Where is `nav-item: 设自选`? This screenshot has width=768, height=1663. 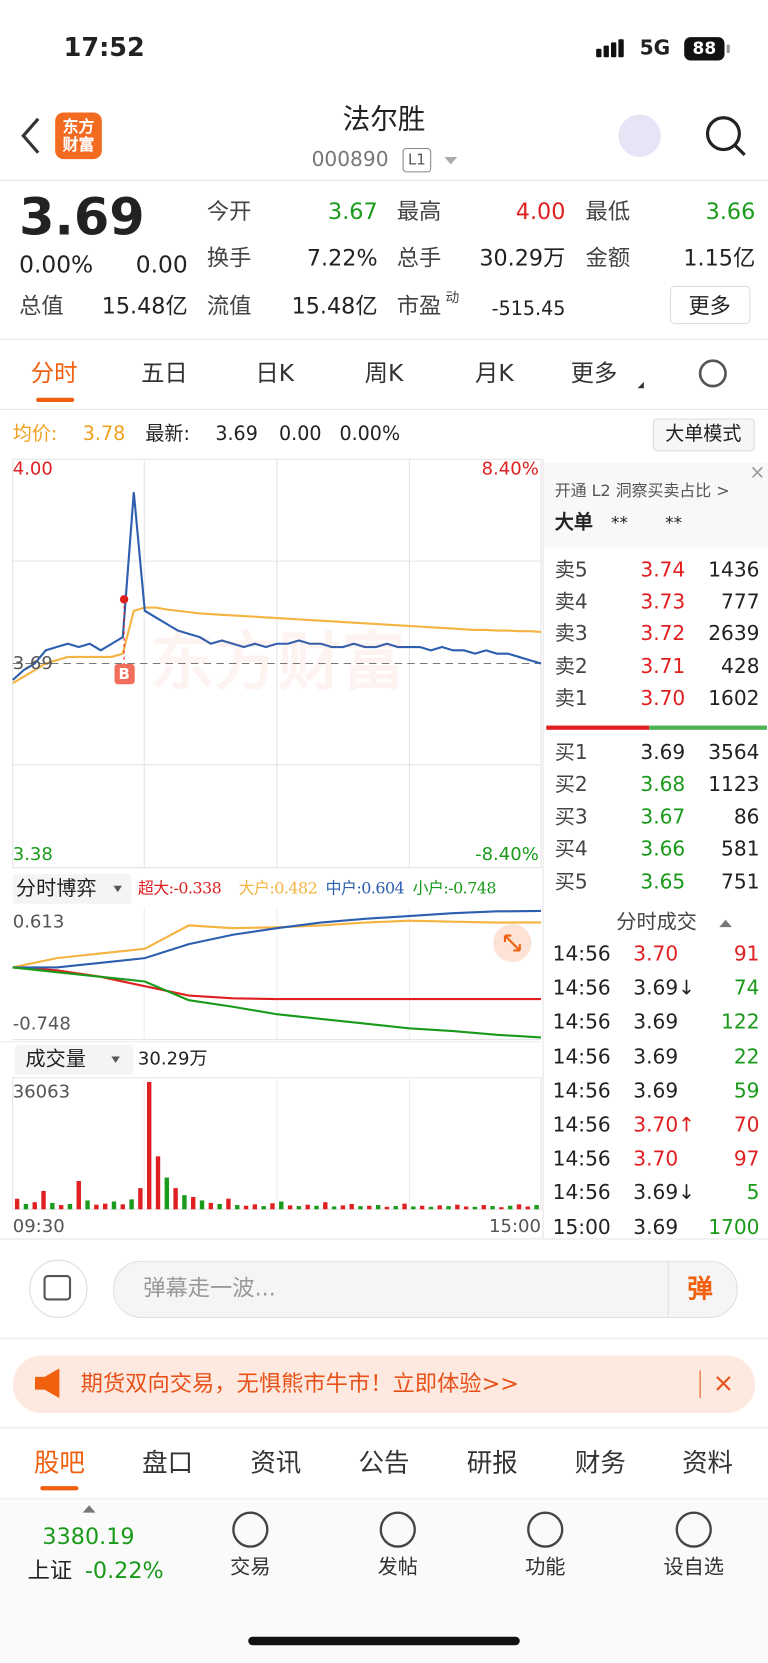 nav-item: 设自选 is located at coordinates (693, 1567).